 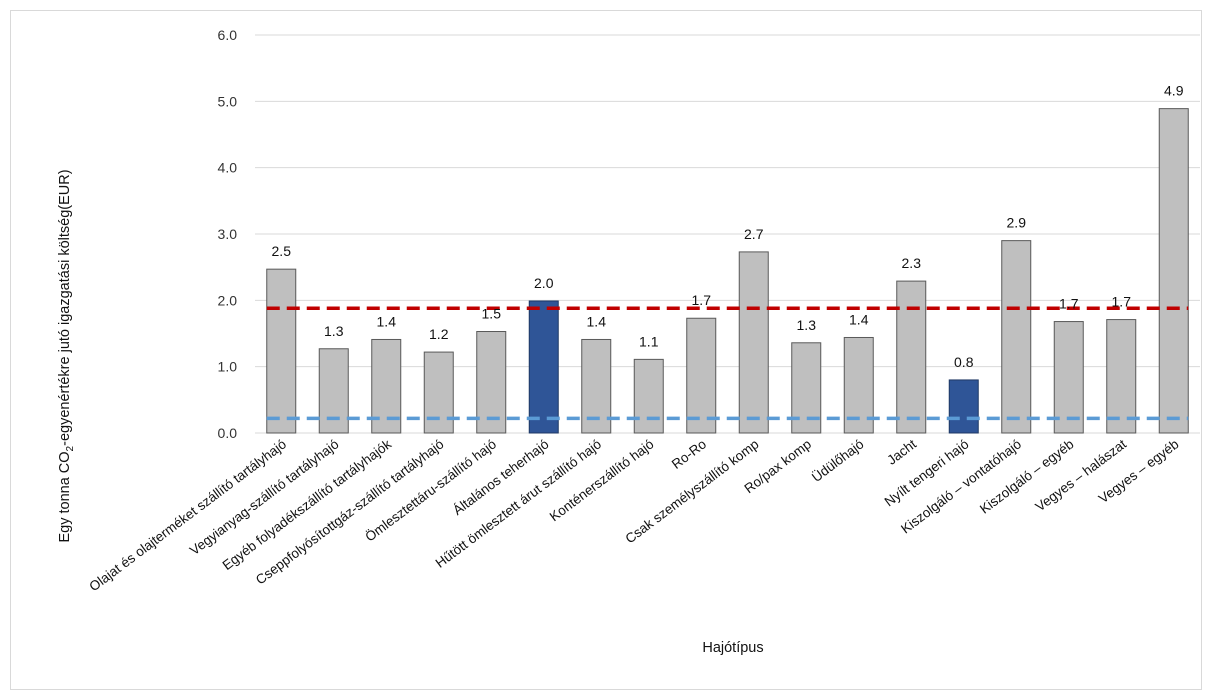 What do you see at coordinates (228, 101) in the screenshot?
I see `y-tick-label: 5.0` at bounding box center [228, 101].